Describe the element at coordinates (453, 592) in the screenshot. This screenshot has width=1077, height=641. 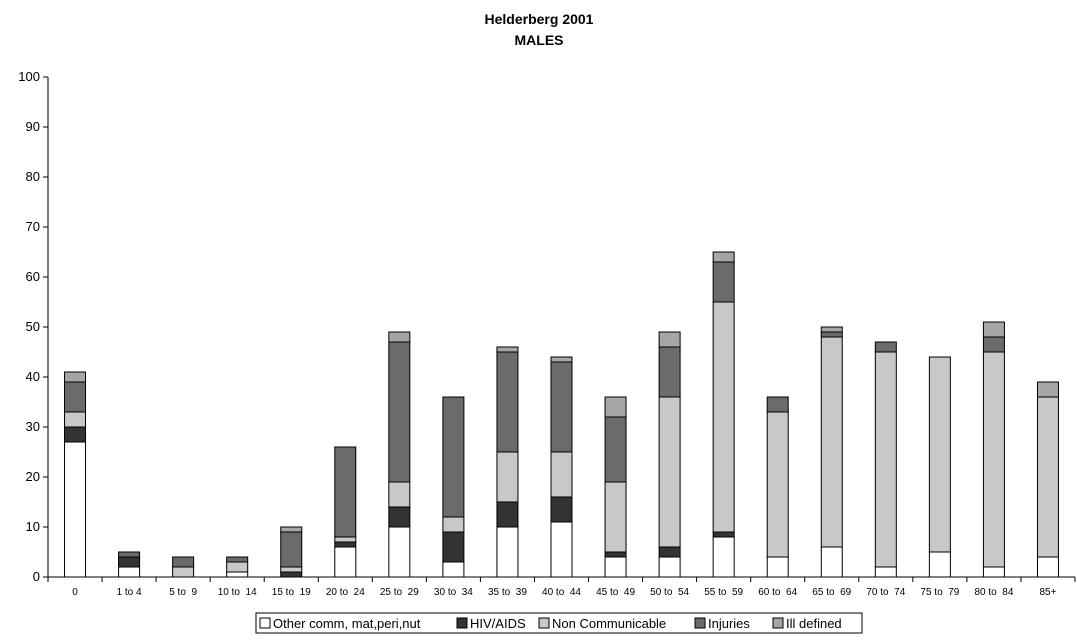
I see `x-tick-label: 30 to 34` at that location.